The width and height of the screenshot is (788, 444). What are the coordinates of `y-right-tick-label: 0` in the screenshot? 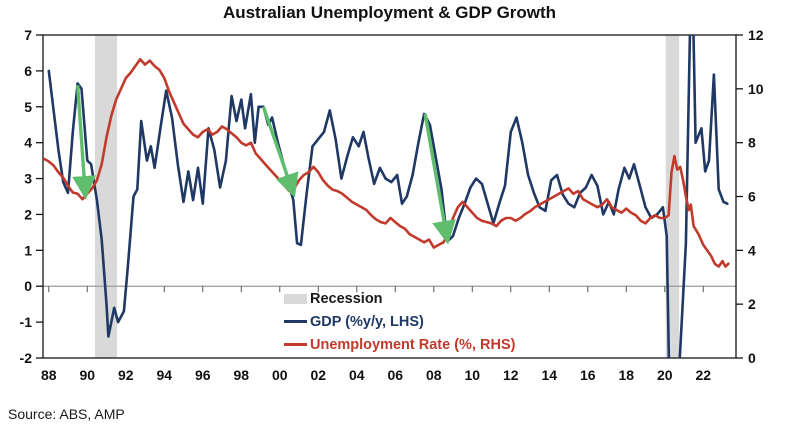 It's located at (752, 358).